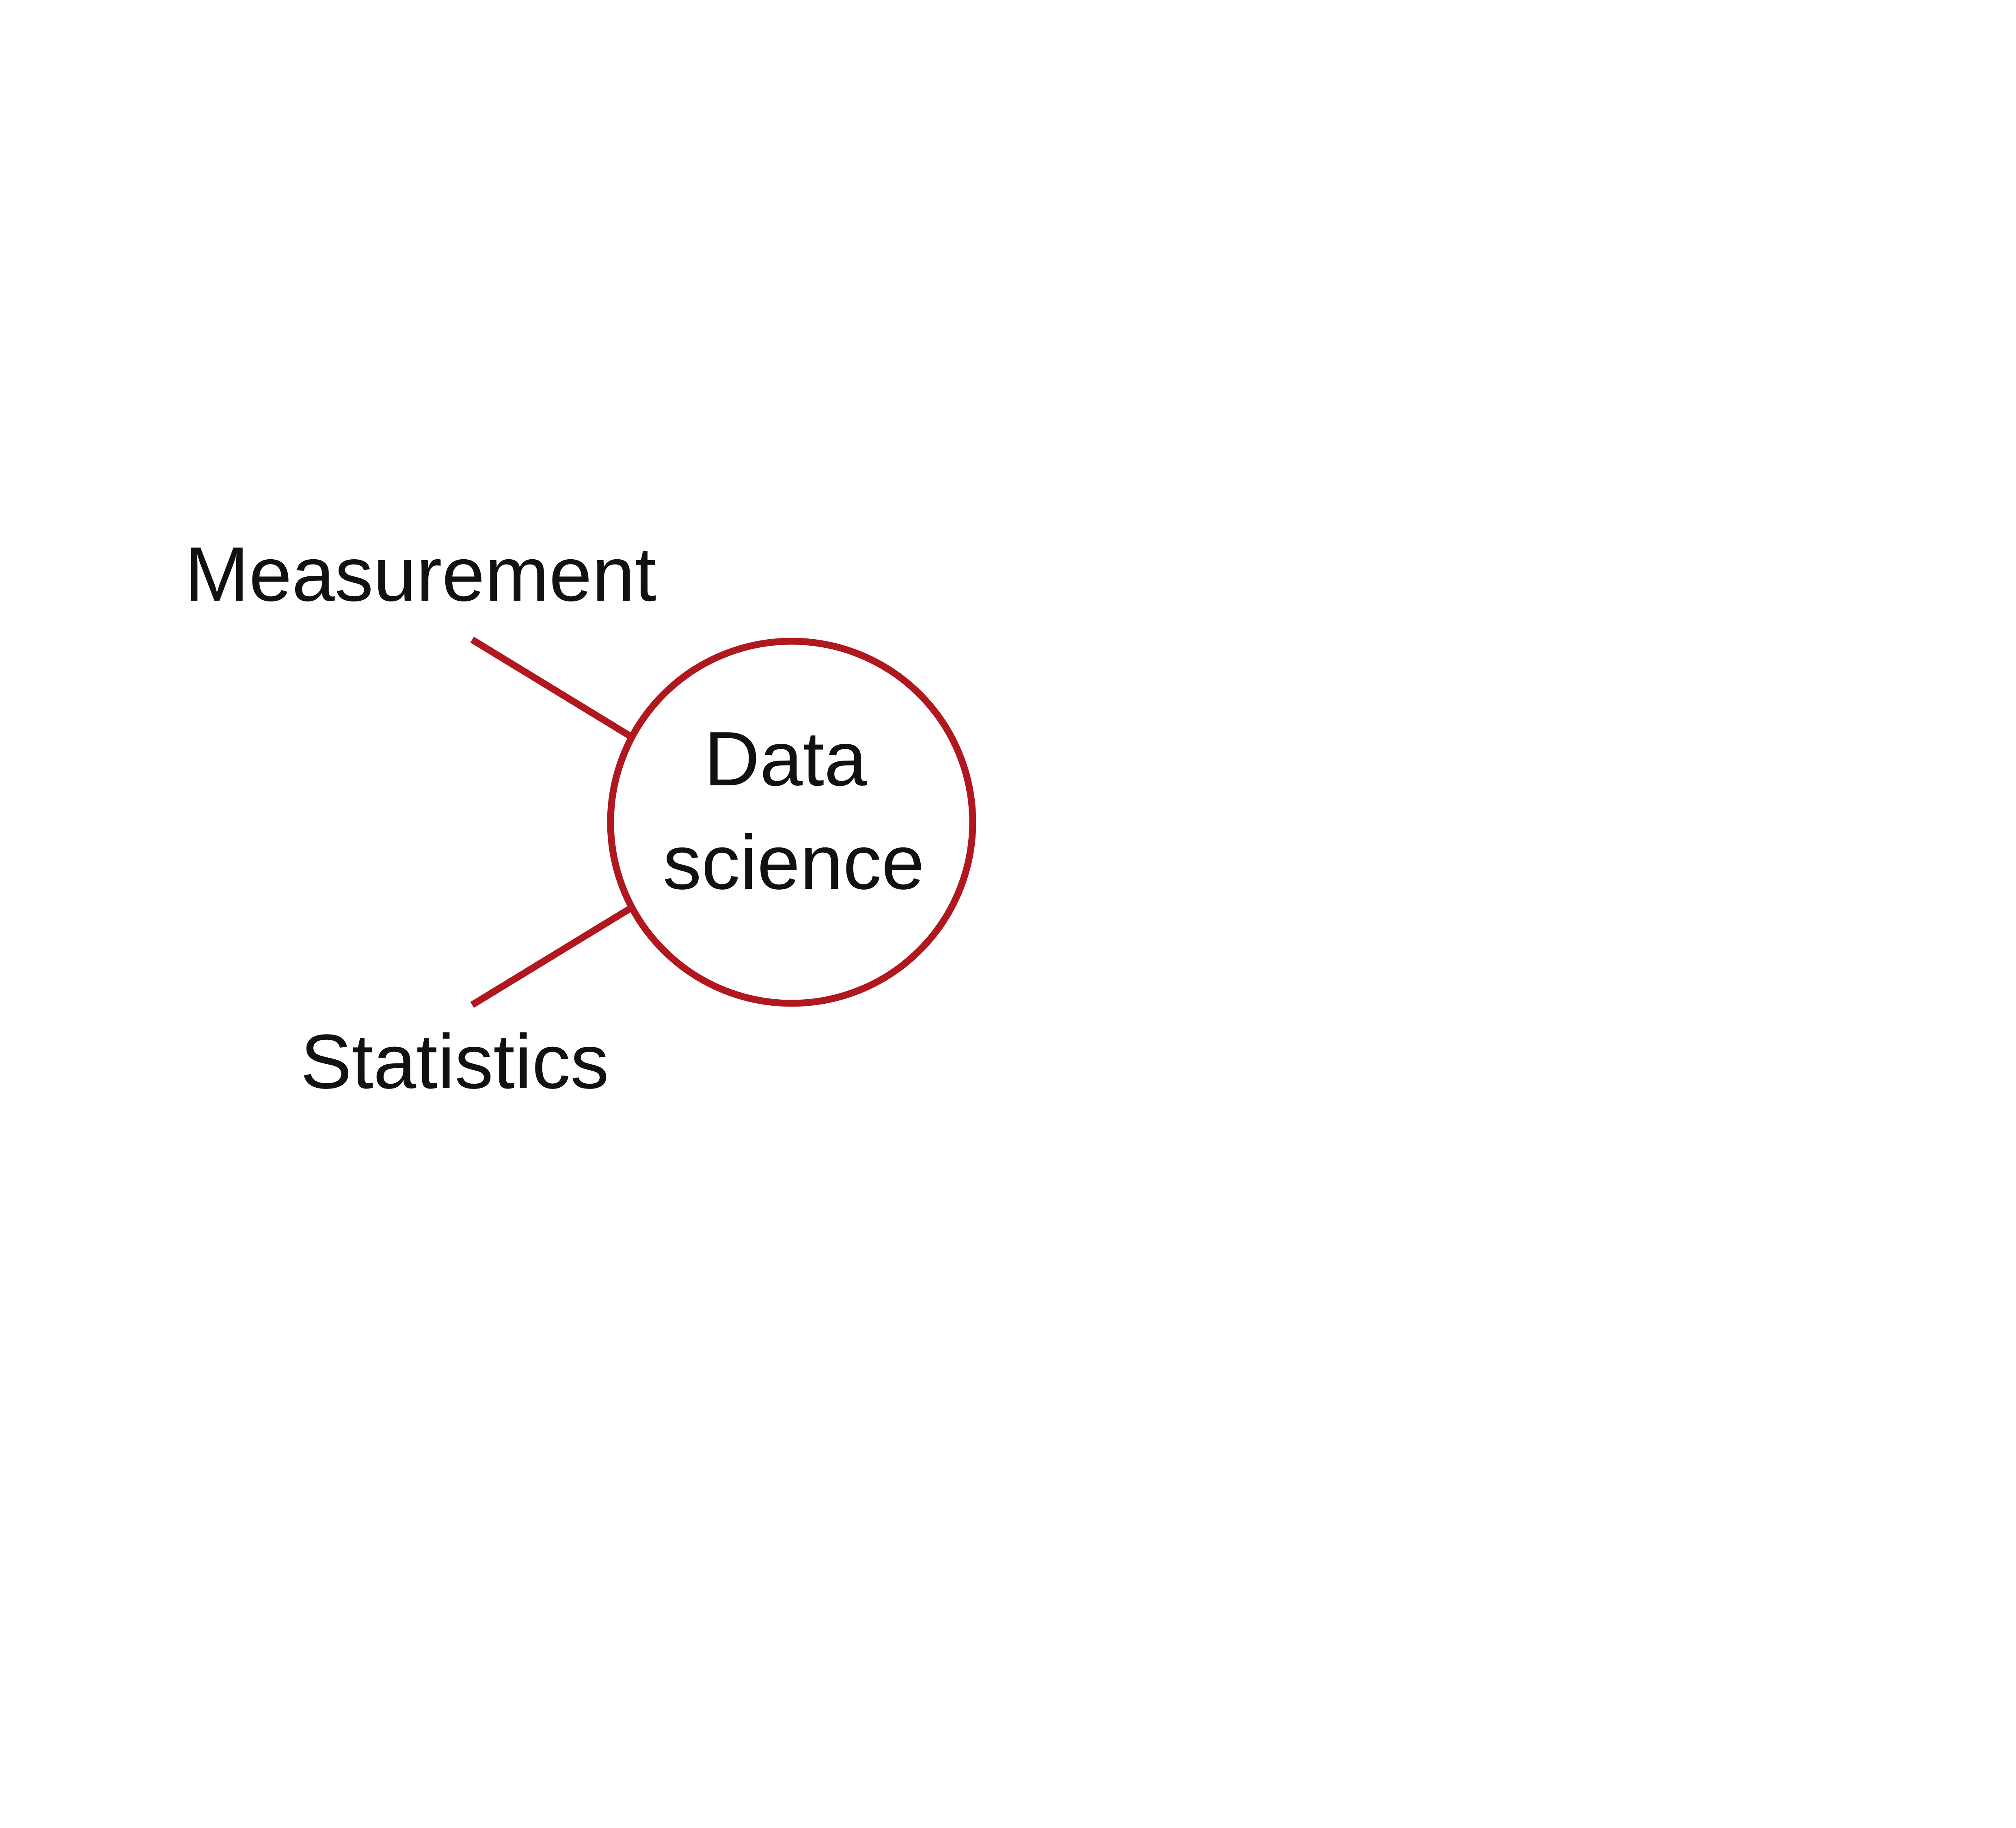 The image size is (2016, 1828). Describe the element at coordinates (551, 956) in the screenshot. I see `connector-statistics` at that location.